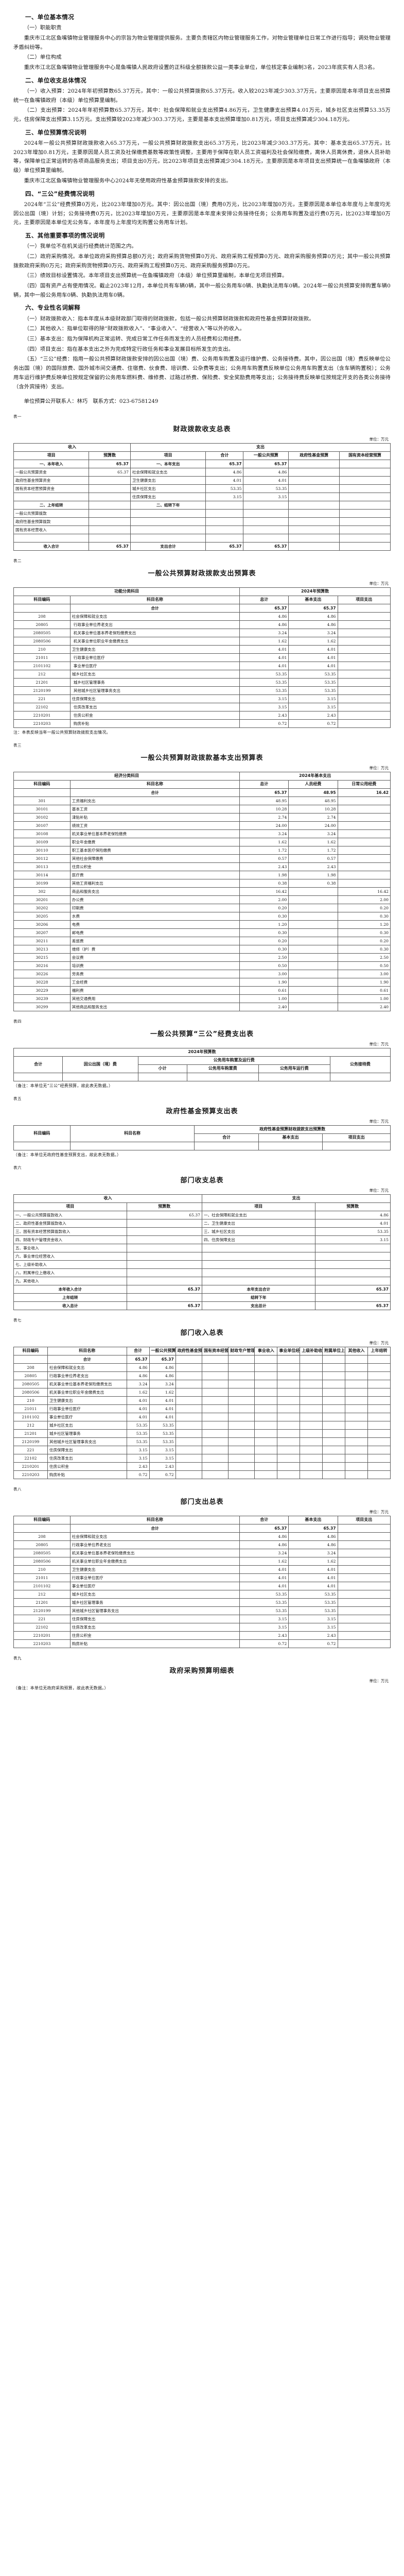  I want to click on table-8-index: 表八, so click(17, 1489).